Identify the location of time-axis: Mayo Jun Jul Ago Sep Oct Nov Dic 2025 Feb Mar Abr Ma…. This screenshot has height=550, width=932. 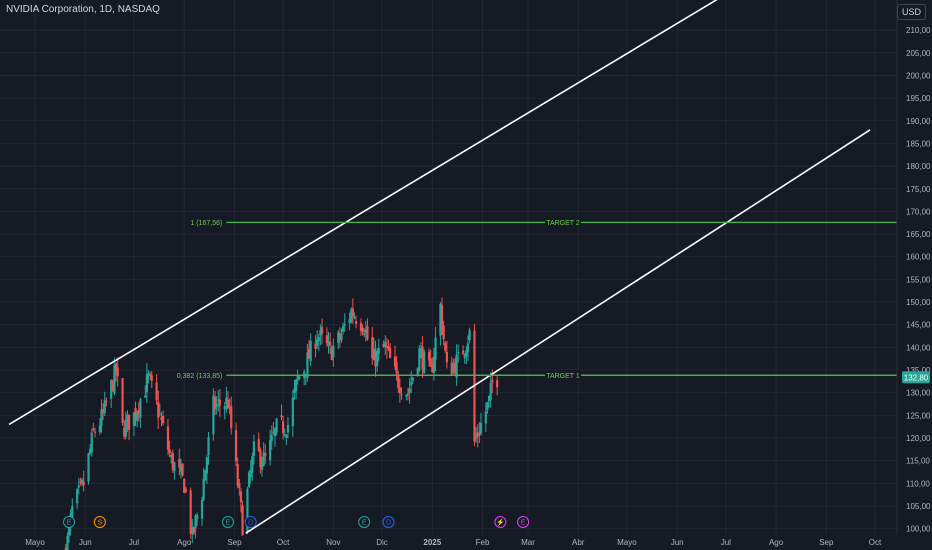
(453, 542).